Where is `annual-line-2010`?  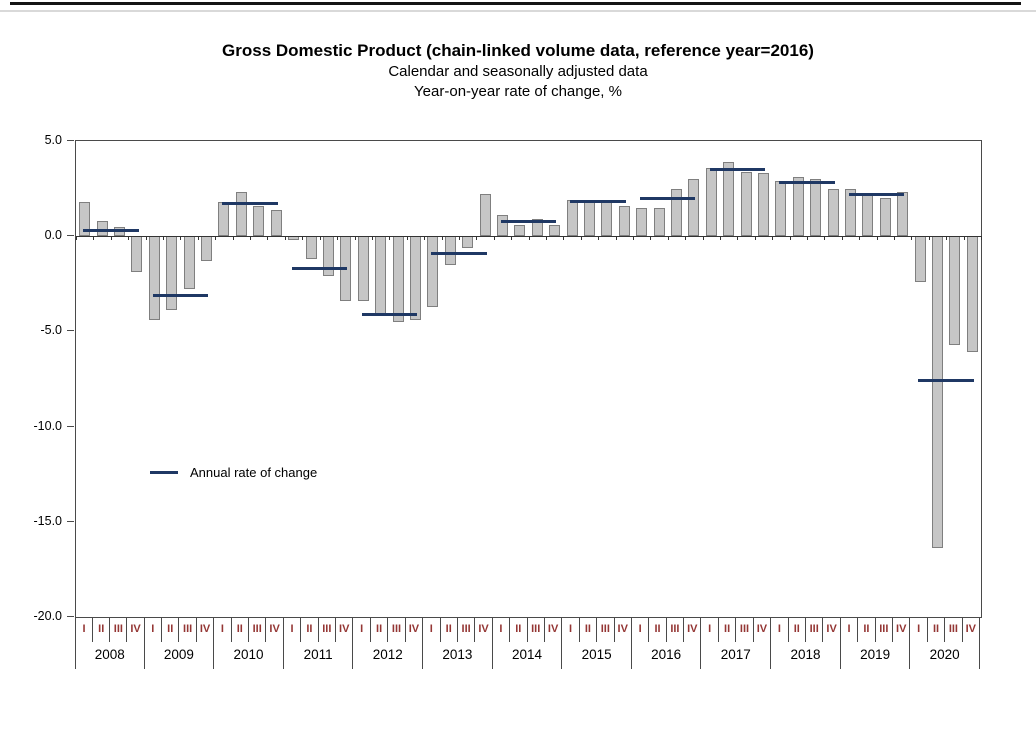
annual-line-2010 is located at coordinates (250, 204).